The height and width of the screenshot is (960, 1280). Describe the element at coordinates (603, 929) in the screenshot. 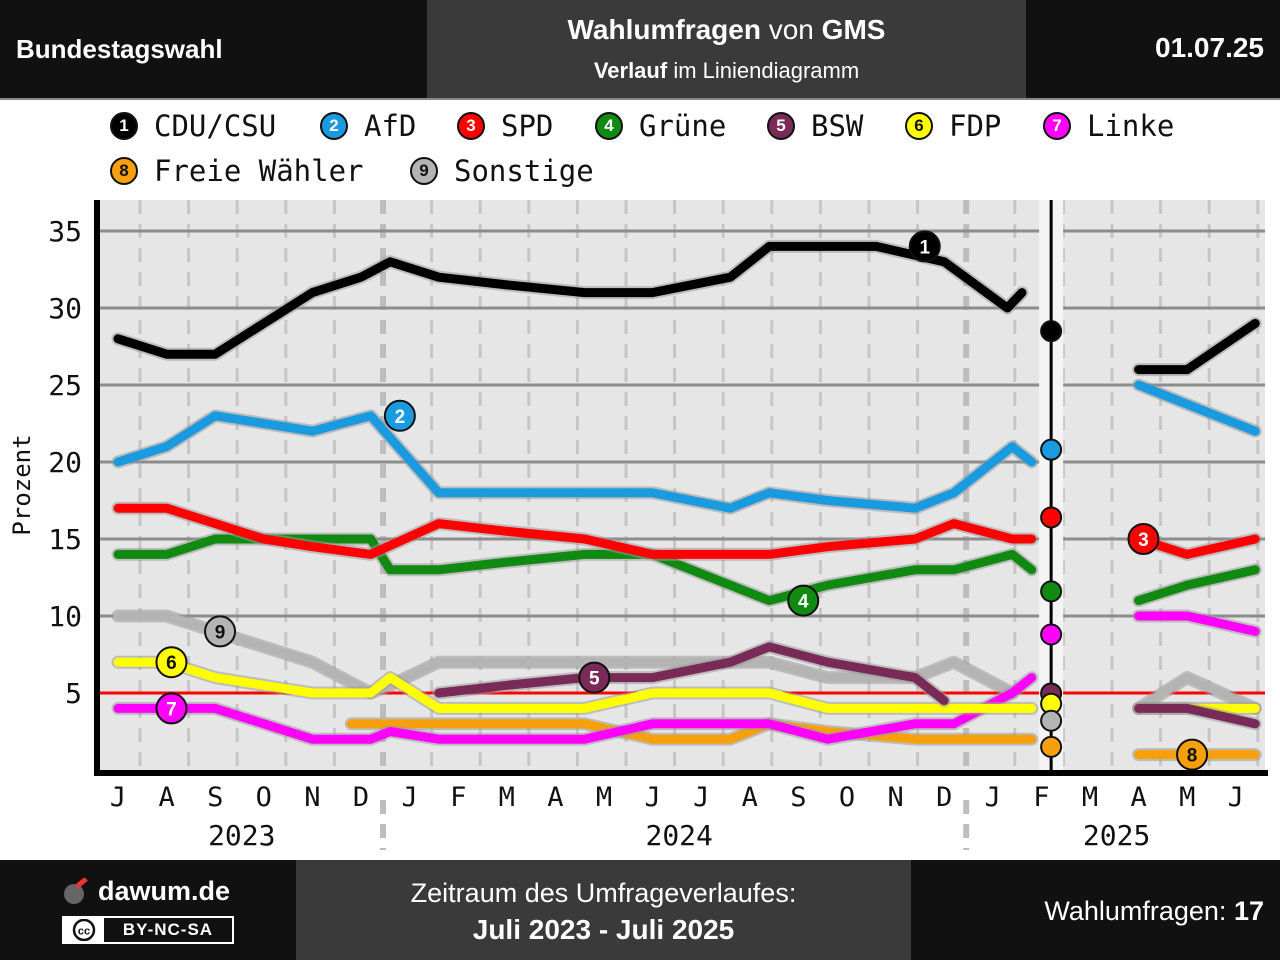

I see `period-value: Juli 2023 - Juli 2025` at that location.